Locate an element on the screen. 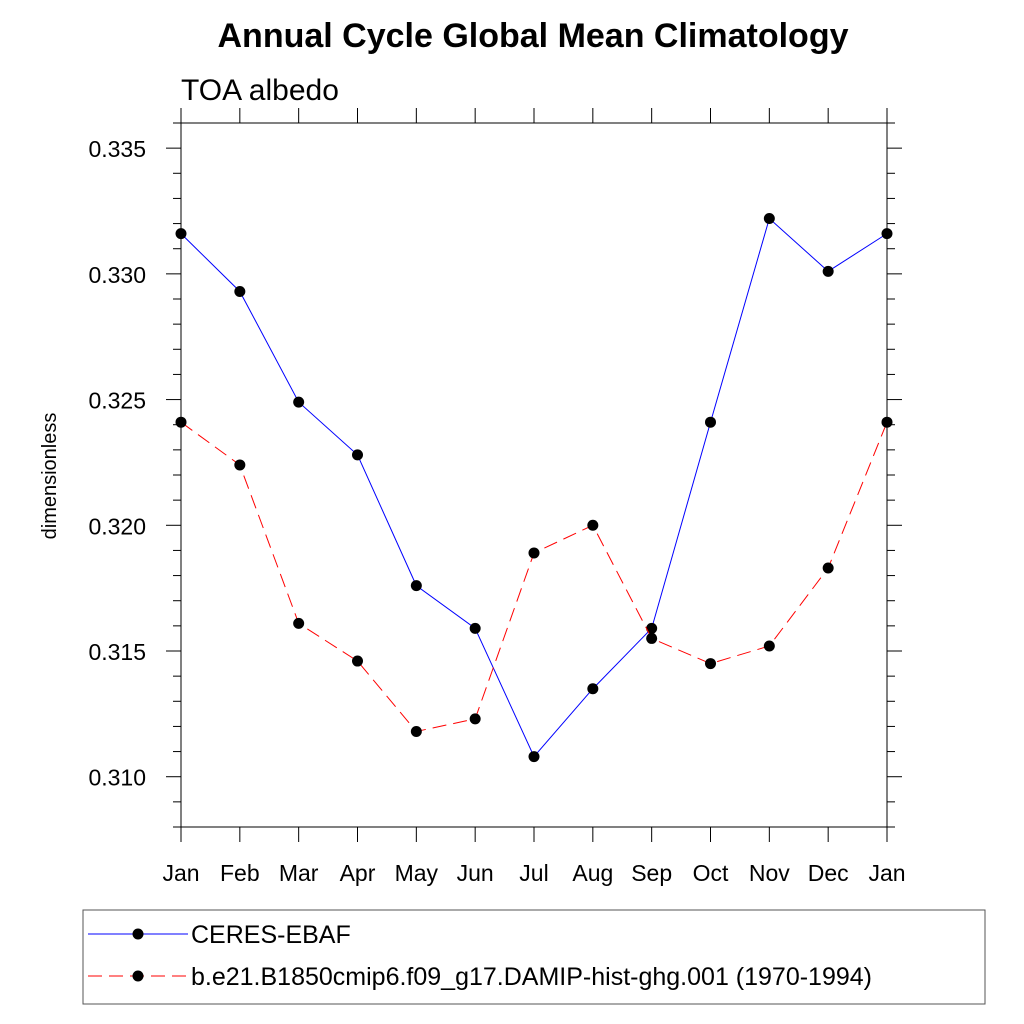  x-tick-label: Dec is located at coordinates (828, 873).